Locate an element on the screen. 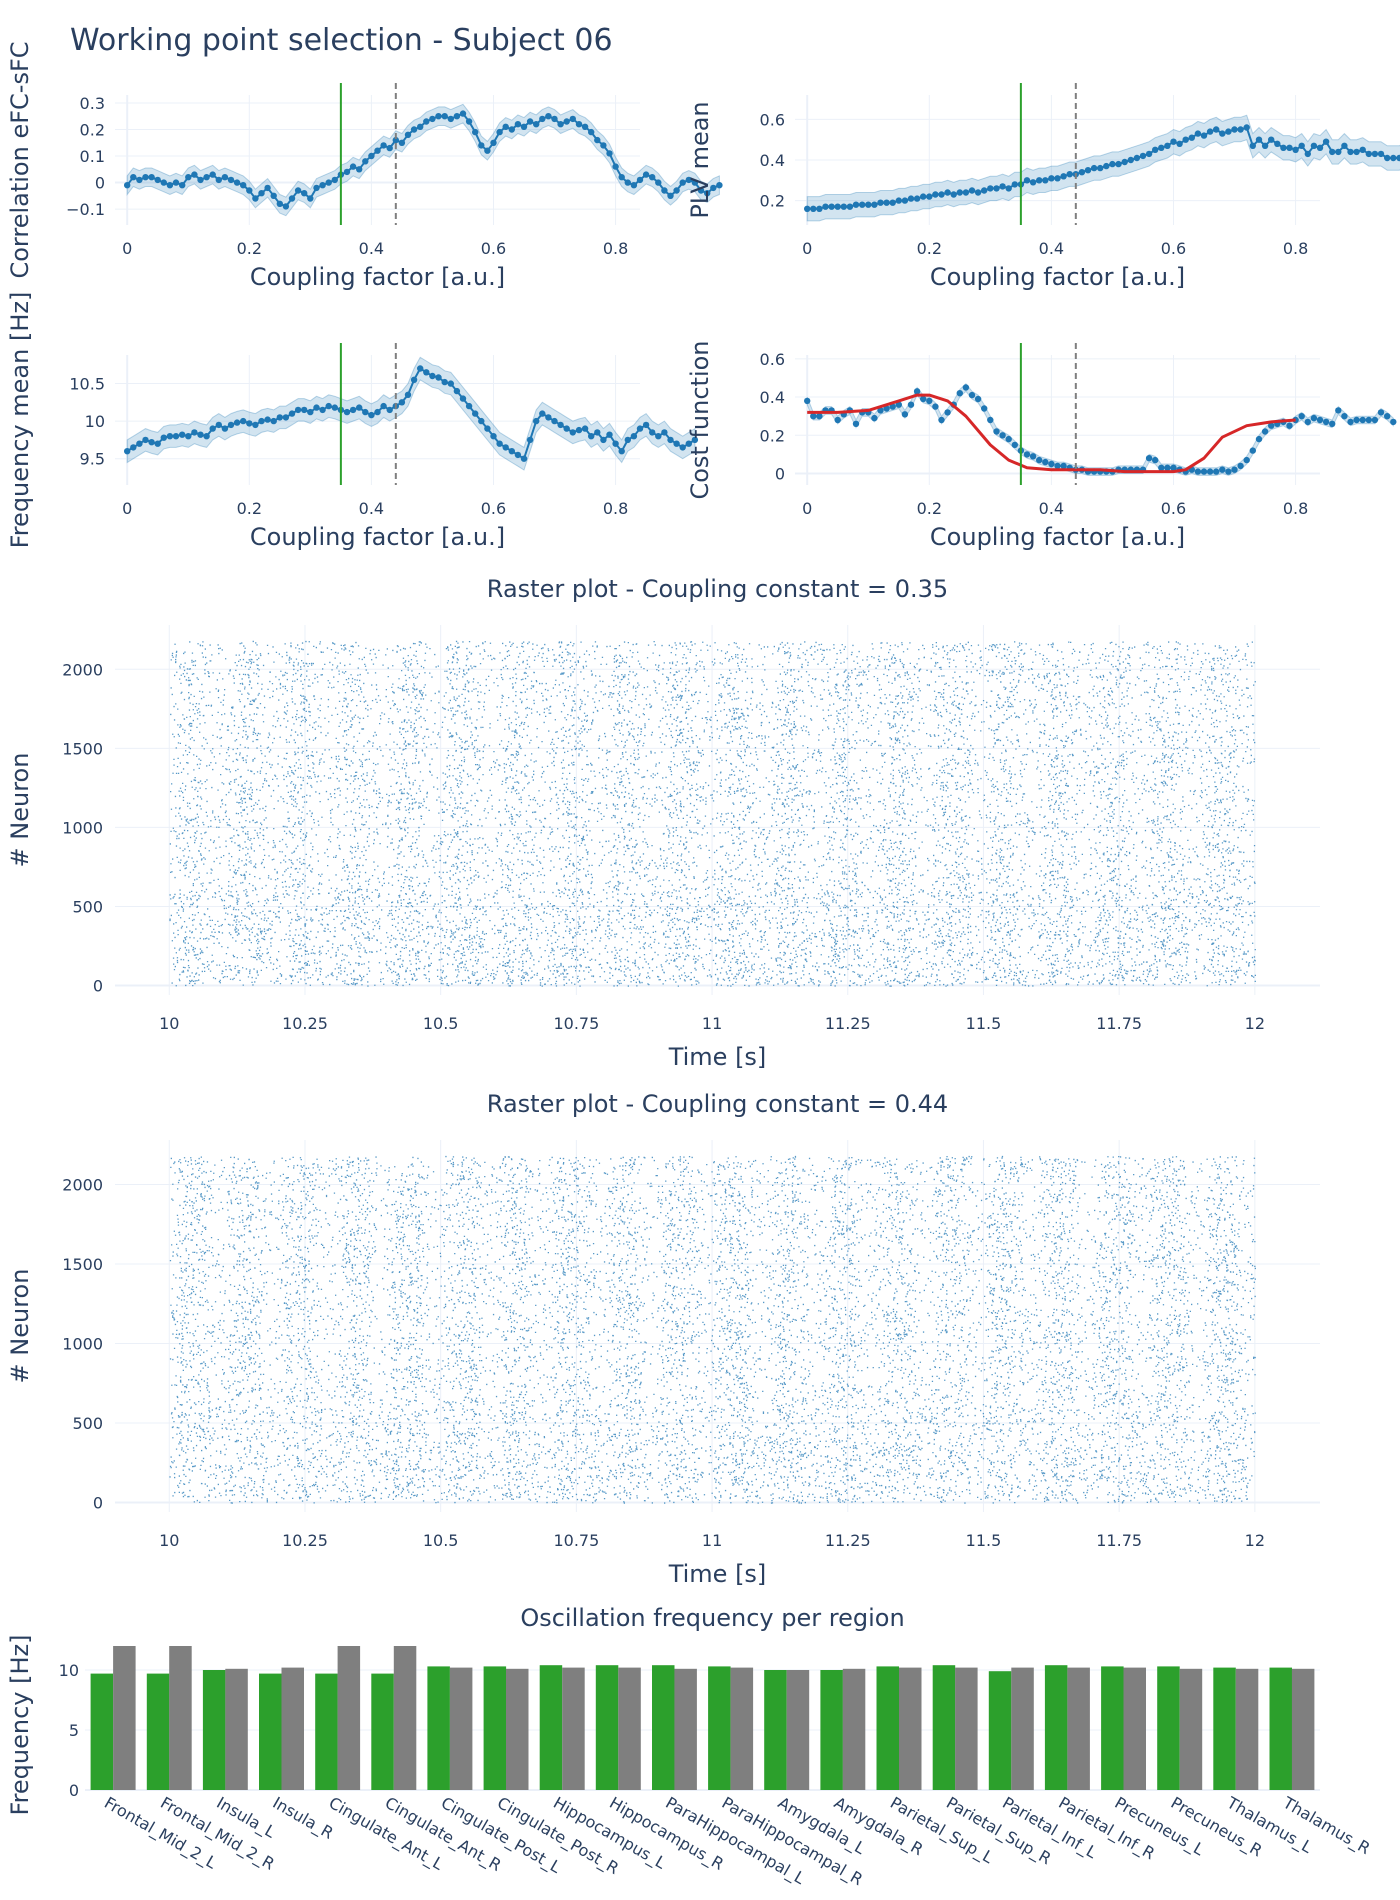  y-axis-label: # Neuron is located at coordinates (20, 1326).